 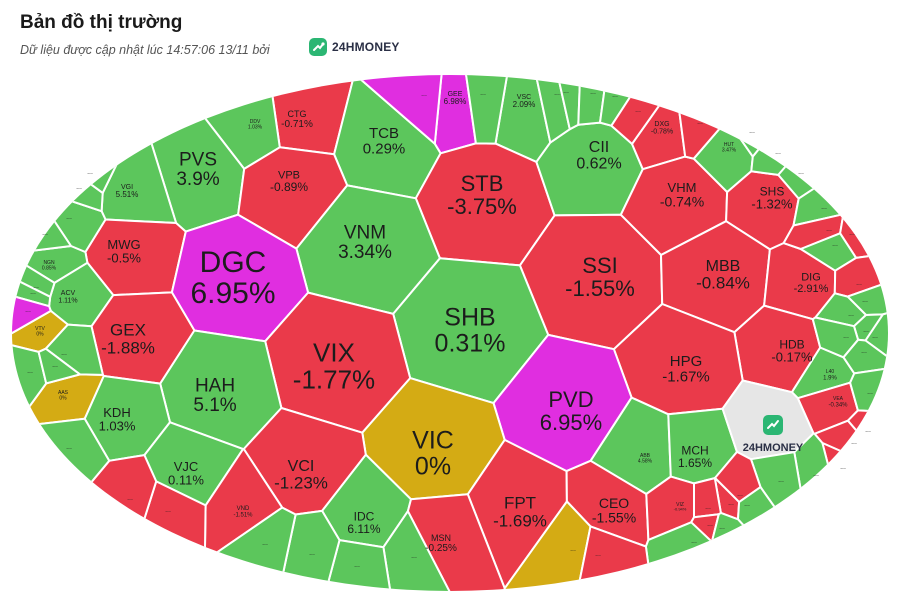 What do you see at coordinates (682, 202) in the screenshot?
I see `stock-change-label: -0.74%` at bounding box center [682, 202].